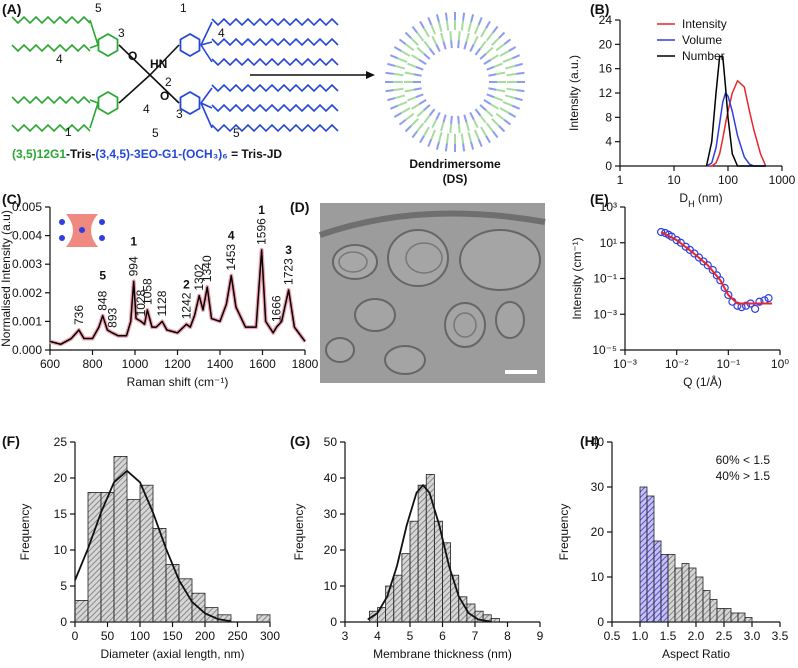 The height and width of the screenshot is (668, 798). What do you see at coordinates (780, 364) in the screenshot?
I see `x-tick-label: 10⁰` at bounding box center [780, 364].